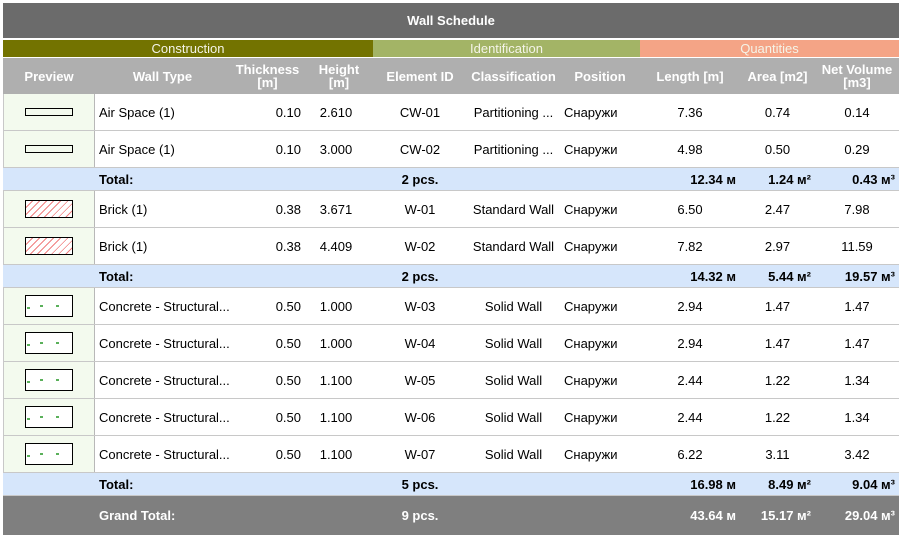 Image resolution: width=902 pixels, height=535 pixels. Describe the element at coordinates (777, 454) in the screenshot. I see `area-cell: 3.11` at that location.